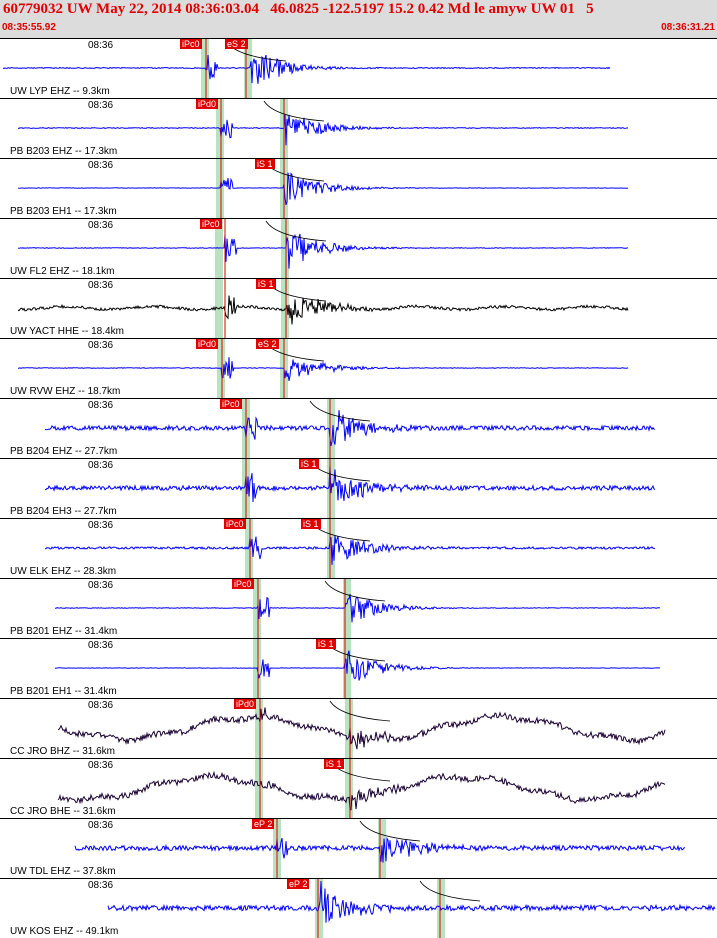  Describe the element at coordinates (64, 631) in the screenshot. I see `station-label: PB B201 EHZ -- 31.4km` at that location.